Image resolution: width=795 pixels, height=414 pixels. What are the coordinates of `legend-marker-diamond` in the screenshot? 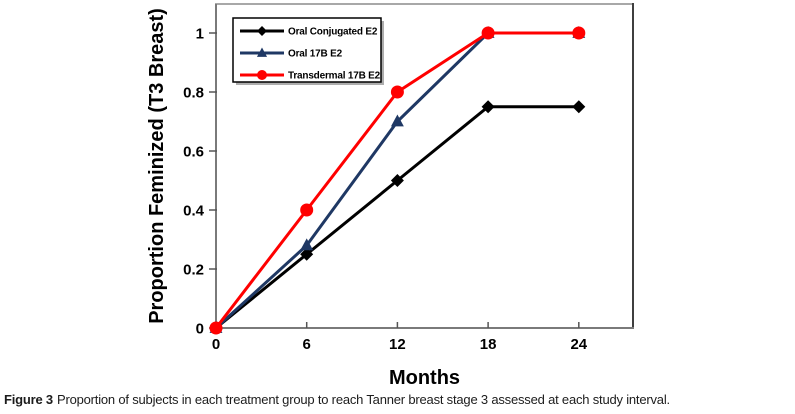 It's located at (262, 31).